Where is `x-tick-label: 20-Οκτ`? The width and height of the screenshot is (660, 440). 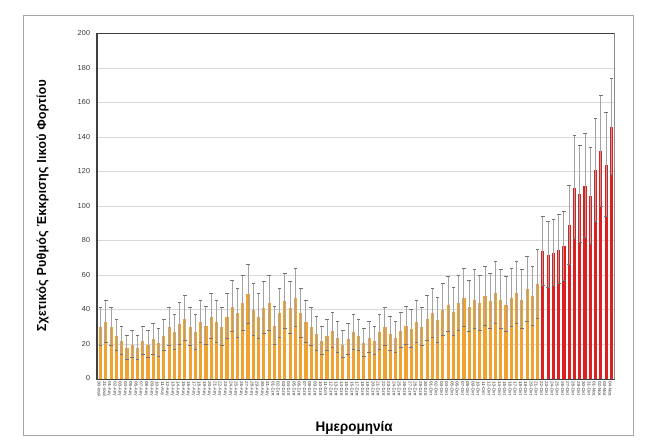
x-tick-label: 20-Οκτ is located at coordinates (531, 388).